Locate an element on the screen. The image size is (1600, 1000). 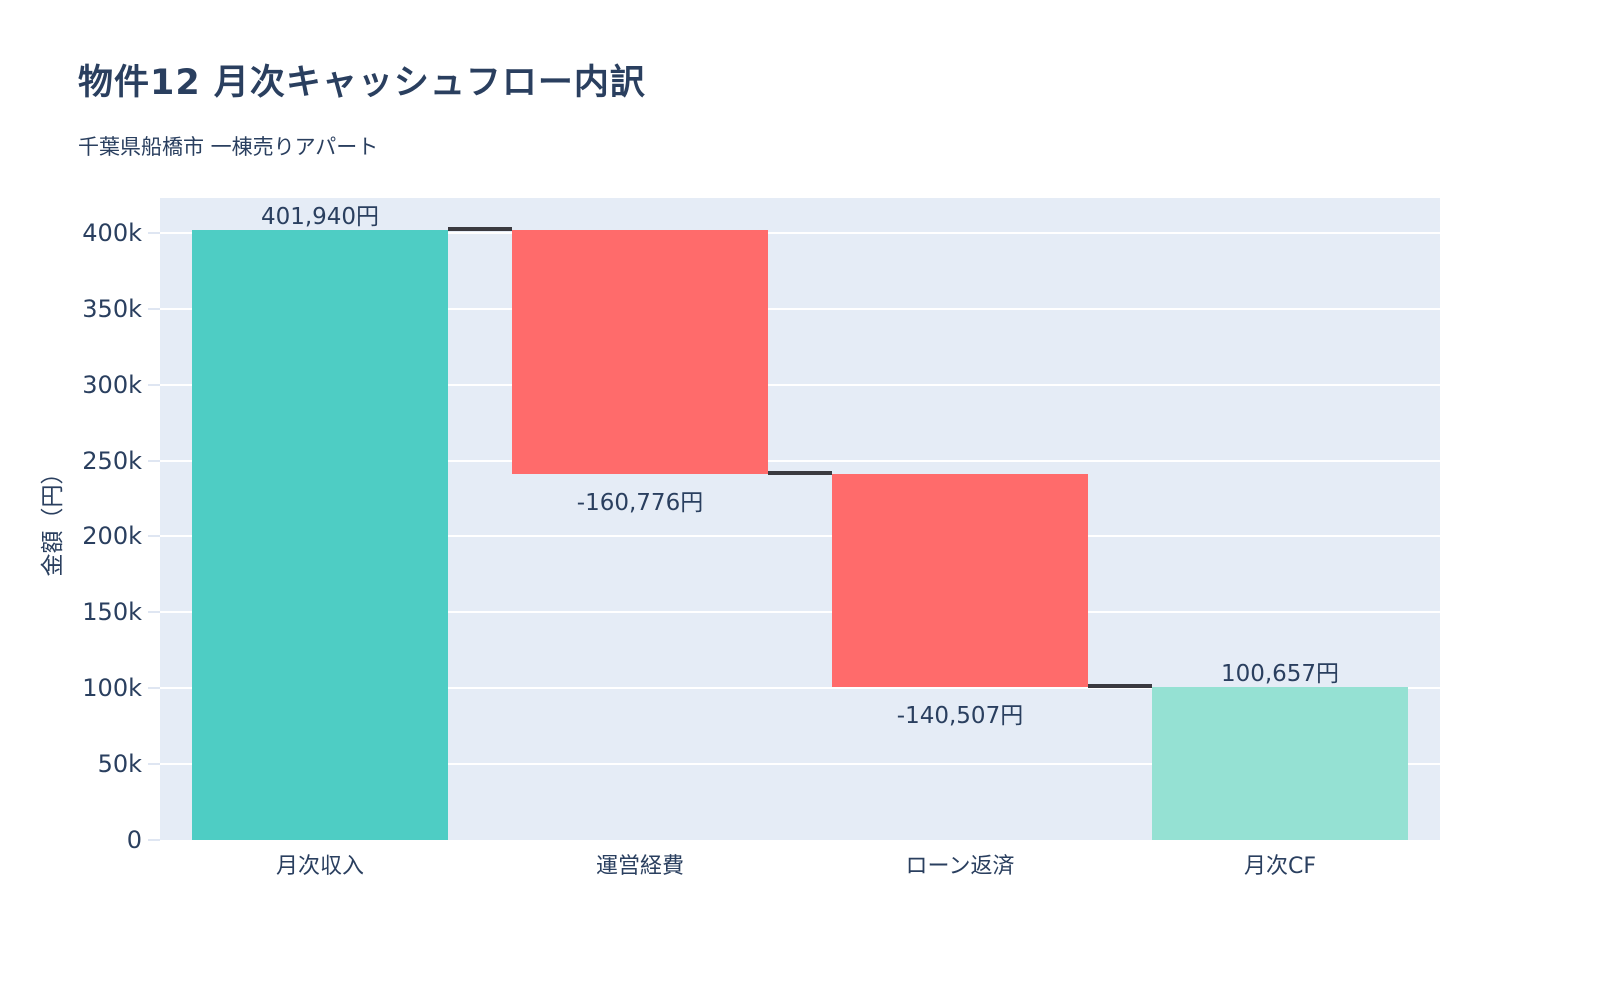
y-tick-label: 350k is located at coordinates (112, 308).